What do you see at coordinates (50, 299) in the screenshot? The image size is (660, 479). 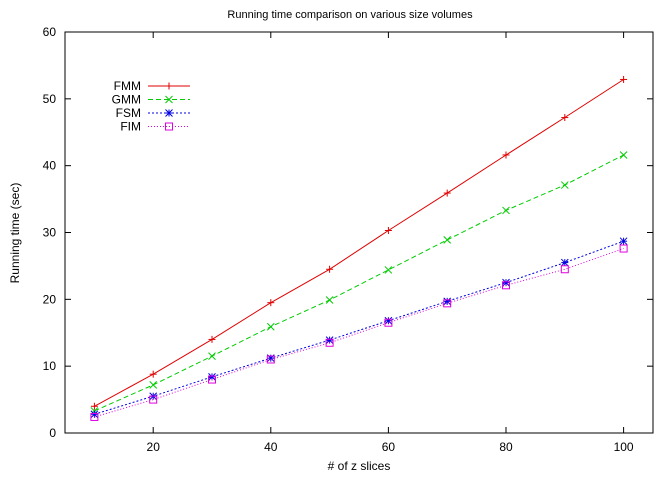 I see `y-tick-label: 20` at bounding box center [50, 299].